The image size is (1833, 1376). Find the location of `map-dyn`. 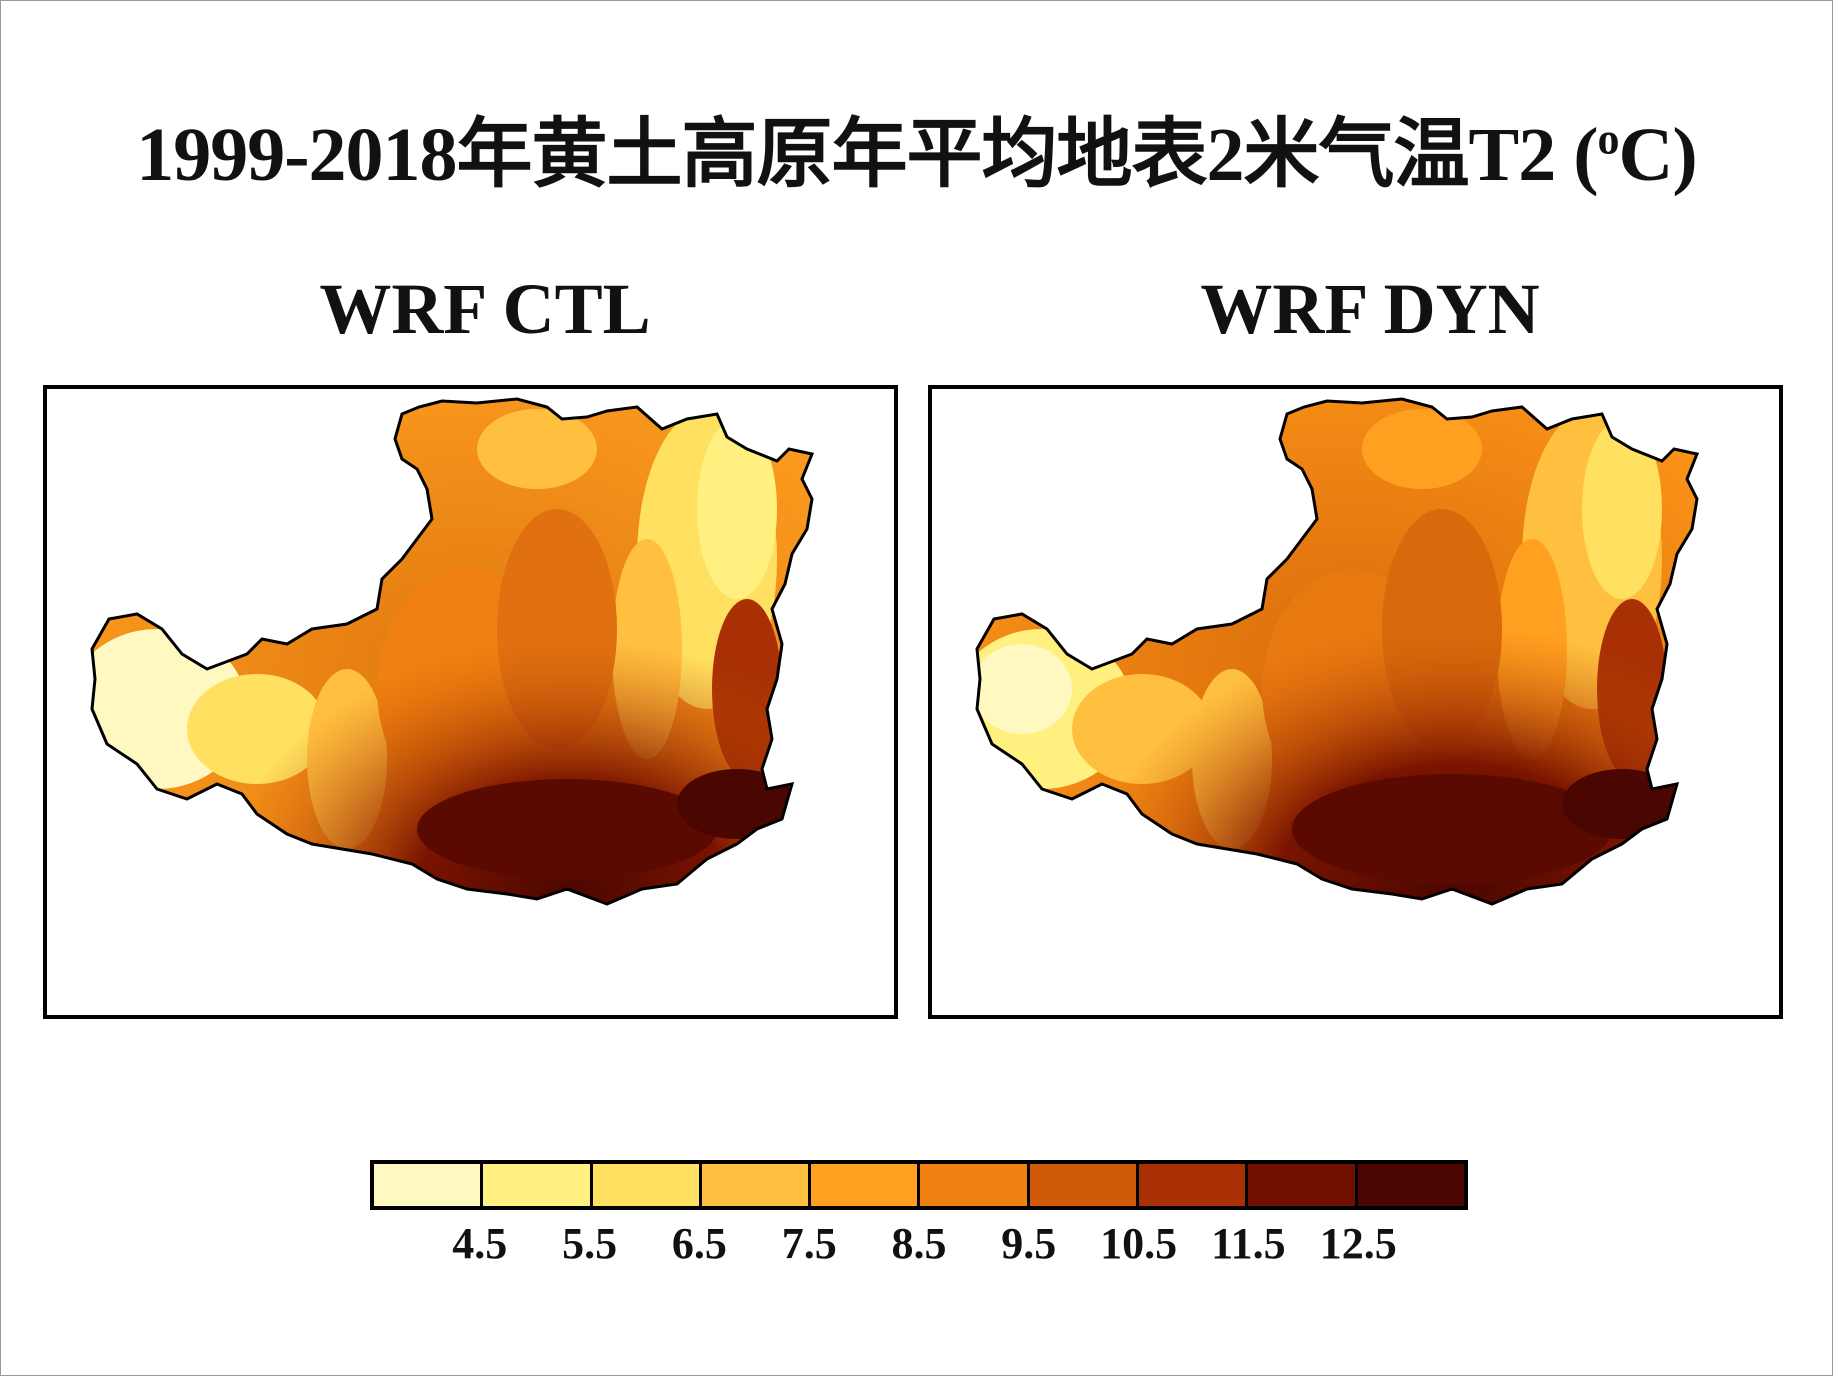

map-dyn is located at coordinates (1337, 651).